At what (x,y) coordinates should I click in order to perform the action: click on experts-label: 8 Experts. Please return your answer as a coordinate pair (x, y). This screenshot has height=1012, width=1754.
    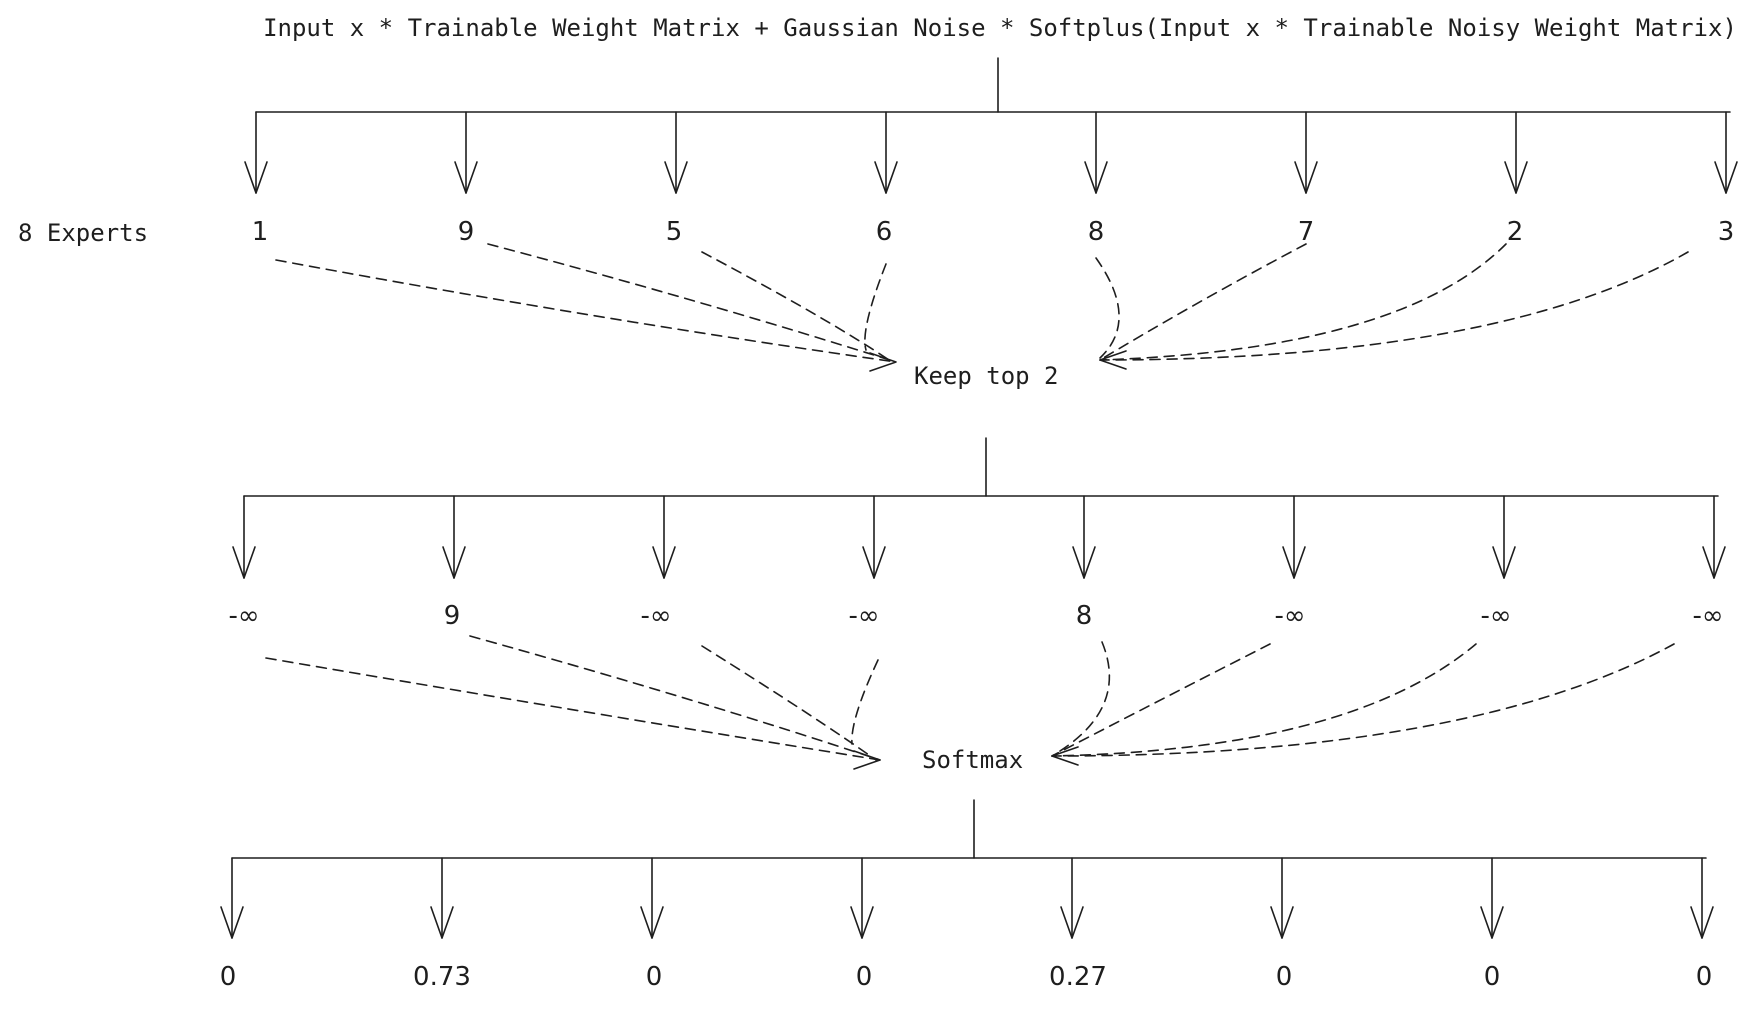
    Looking at the image, I should click on (83, 233).